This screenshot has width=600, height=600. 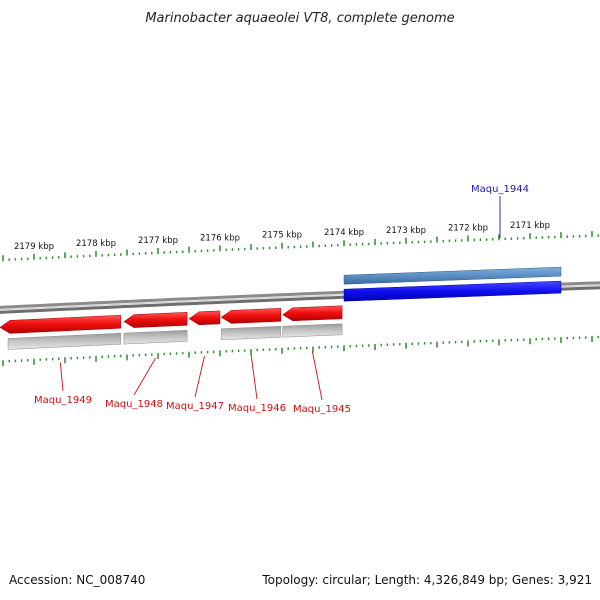 I want to click on tick-label: 2176 kbp, so click(x=220, y=238).